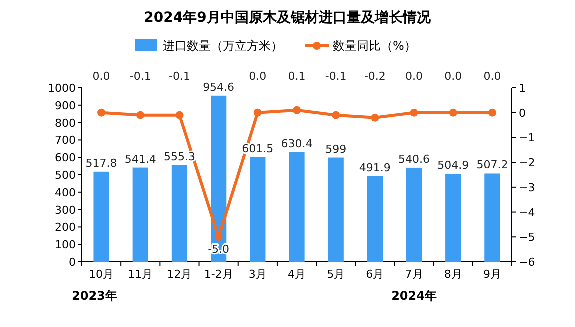 The width and height of the screenshot is (575, 327). I want to click on text: 2024年, so click(414, 296).